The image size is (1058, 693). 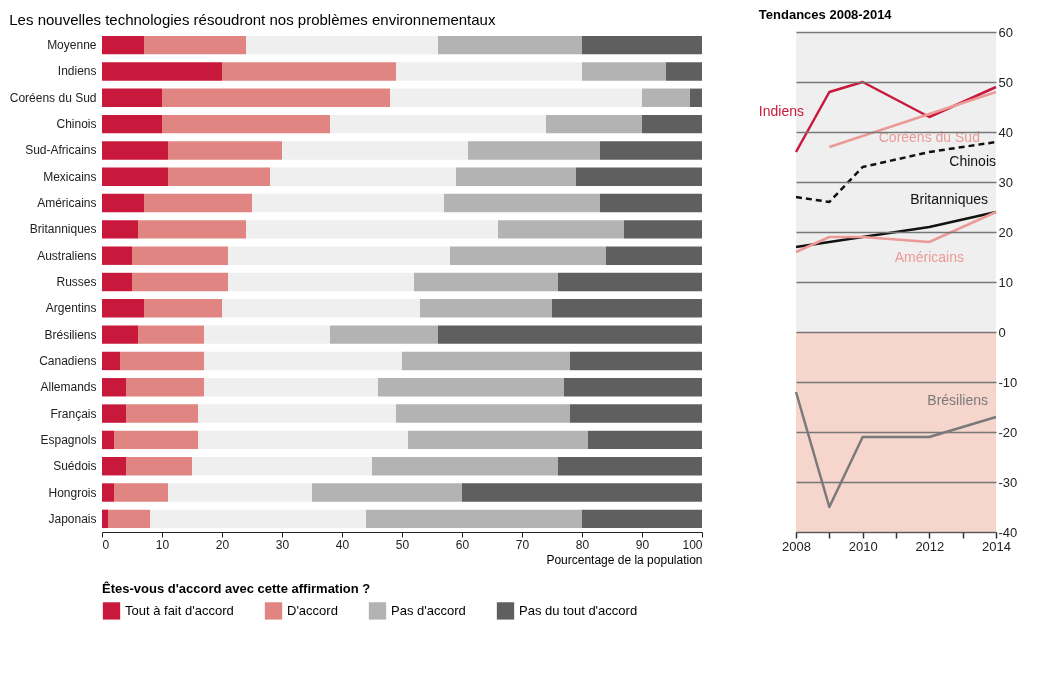 I want to click on y-tick-label: Espagnols, so click(x=68, y=439).